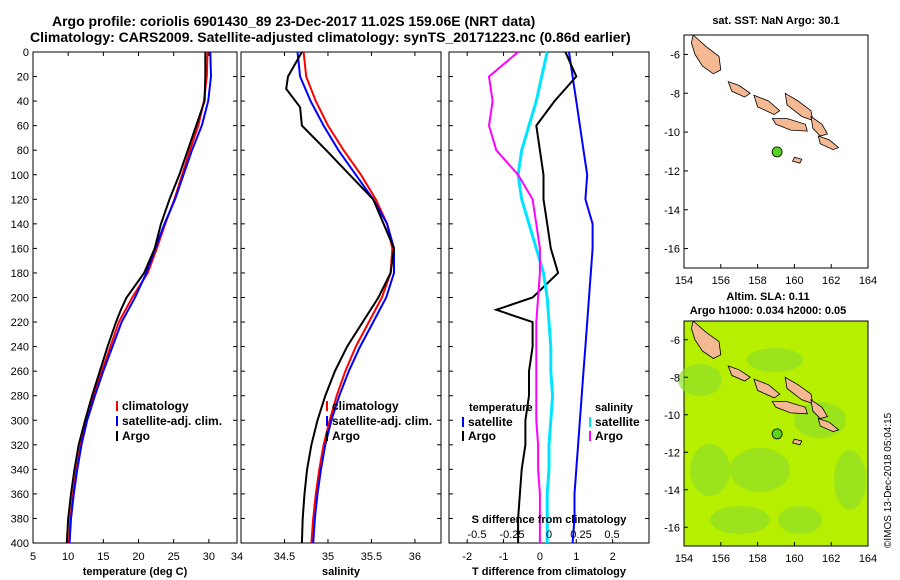 This screenshot has height=580, width=900. What do you see at coordinates (888, 480) in the screenshot?
I see `imos-credit: ©IMOS 13-Dec-2018 05:04:15` at bounding box center [888, 480].